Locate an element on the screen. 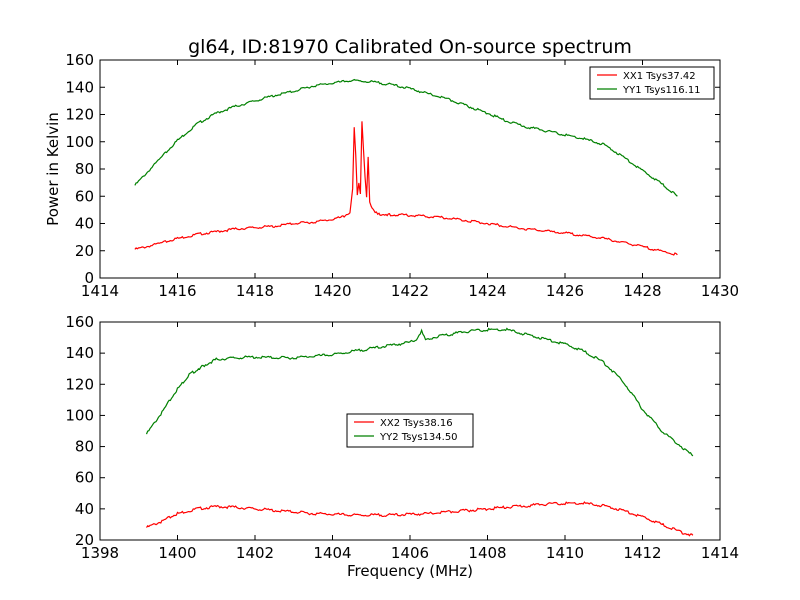  x-tick-label: 1406 is located at coordinates (410, 553).